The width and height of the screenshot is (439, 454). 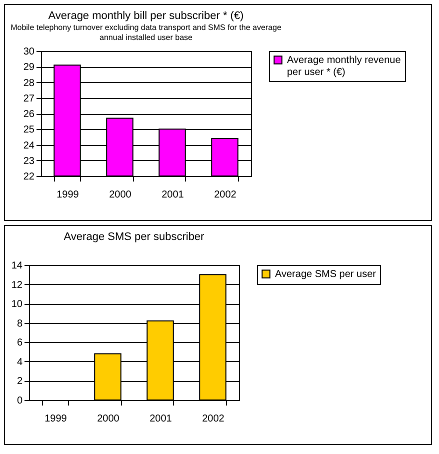 I want to click on y-tick-label: 4, so click(x=19, y=362).